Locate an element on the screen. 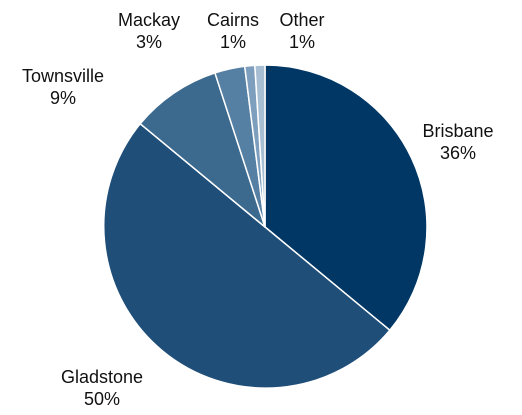 This screenshot has height=415, width=522. slice-label-cairns: Cairns is located at coordinates (233, 20).